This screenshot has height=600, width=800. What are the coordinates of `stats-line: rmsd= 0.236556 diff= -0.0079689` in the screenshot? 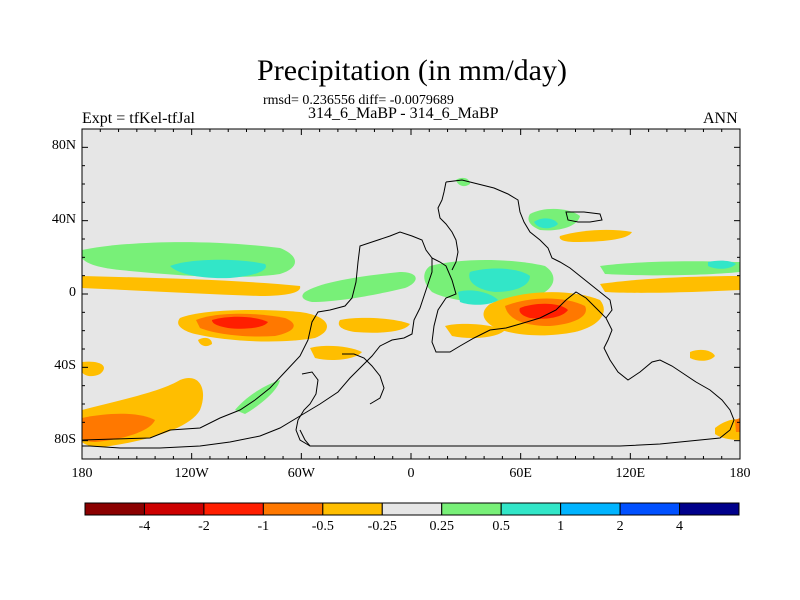 It's located at (358, 100).